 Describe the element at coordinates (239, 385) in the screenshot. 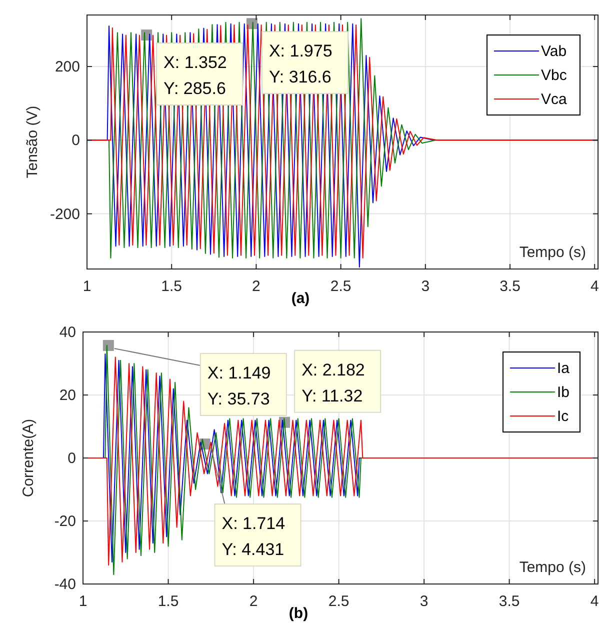

I see `annotation: X: 1.149 Y: 35.73` at that location.